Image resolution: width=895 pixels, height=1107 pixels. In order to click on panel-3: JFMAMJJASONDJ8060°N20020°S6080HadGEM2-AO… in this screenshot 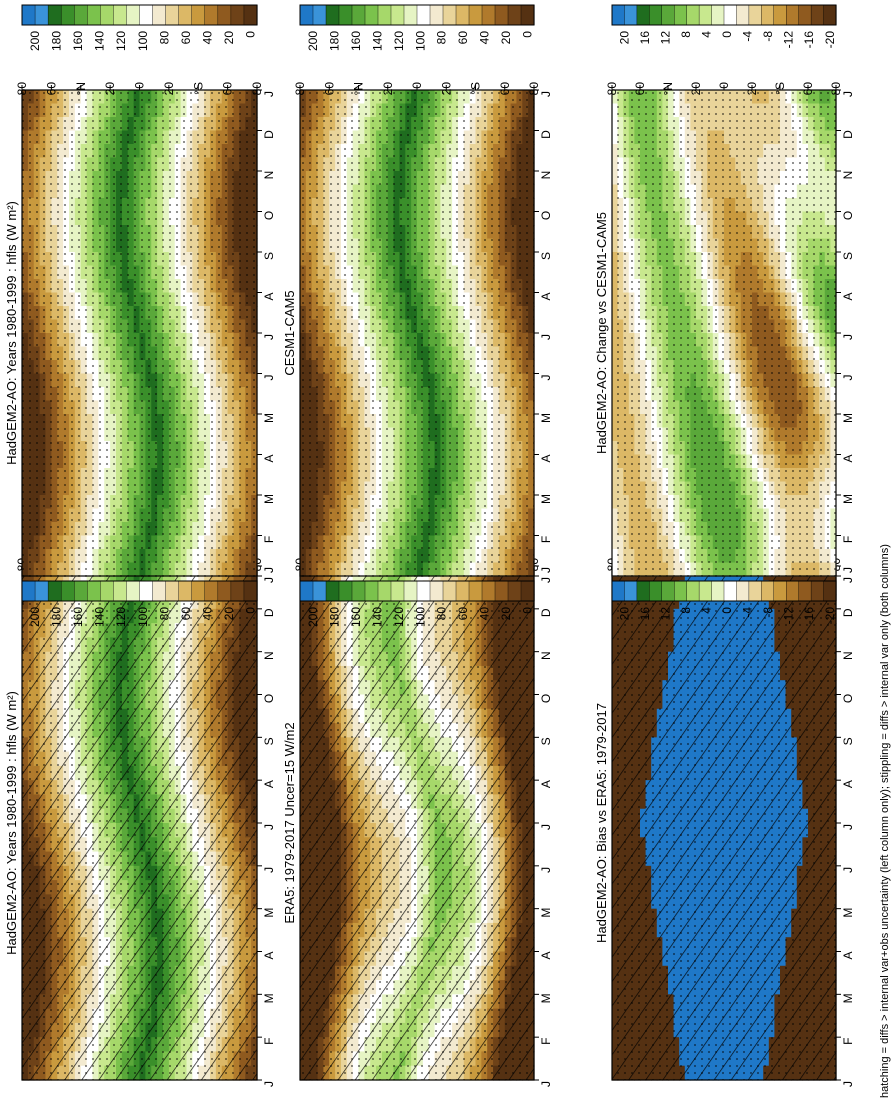, I will do `click(724, 822)`.